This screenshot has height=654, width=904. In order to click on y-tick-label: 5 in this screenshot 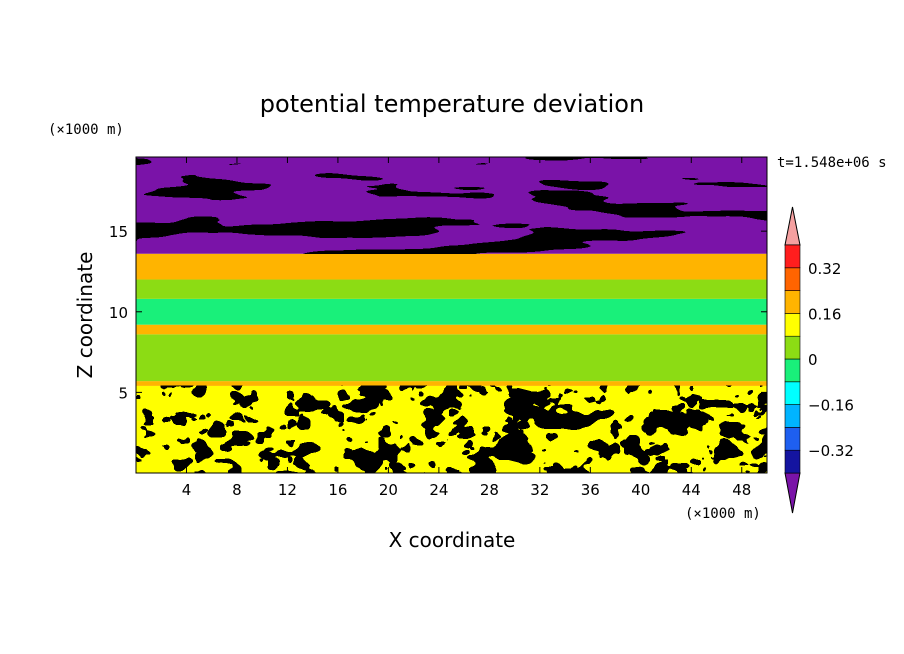, I will do `click(123, 393)`.